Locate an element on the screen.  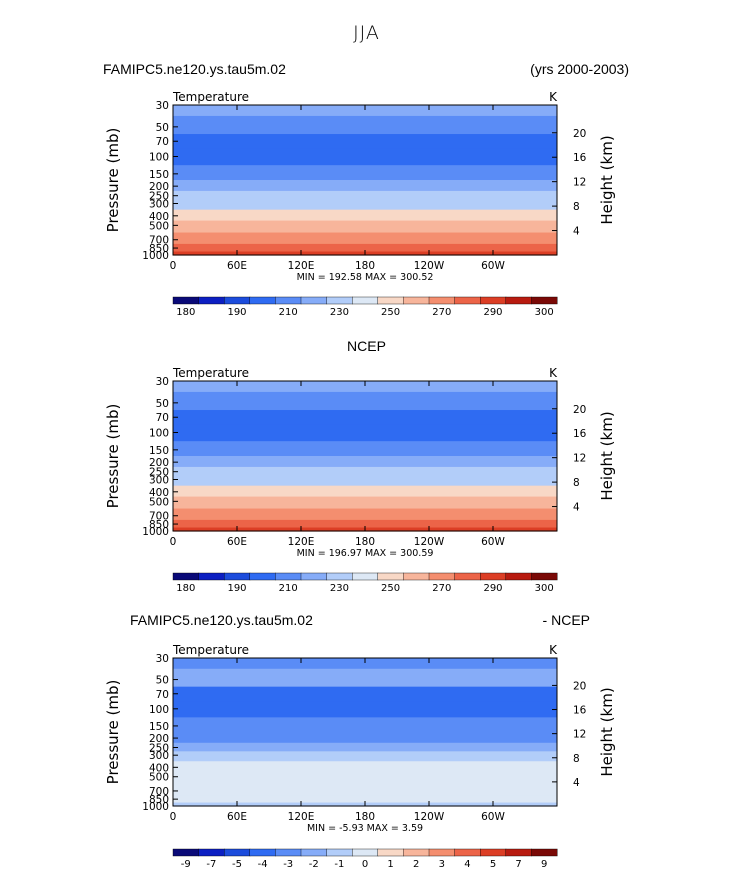
colorbar-label: 300 is located at coordinates (544, 588).